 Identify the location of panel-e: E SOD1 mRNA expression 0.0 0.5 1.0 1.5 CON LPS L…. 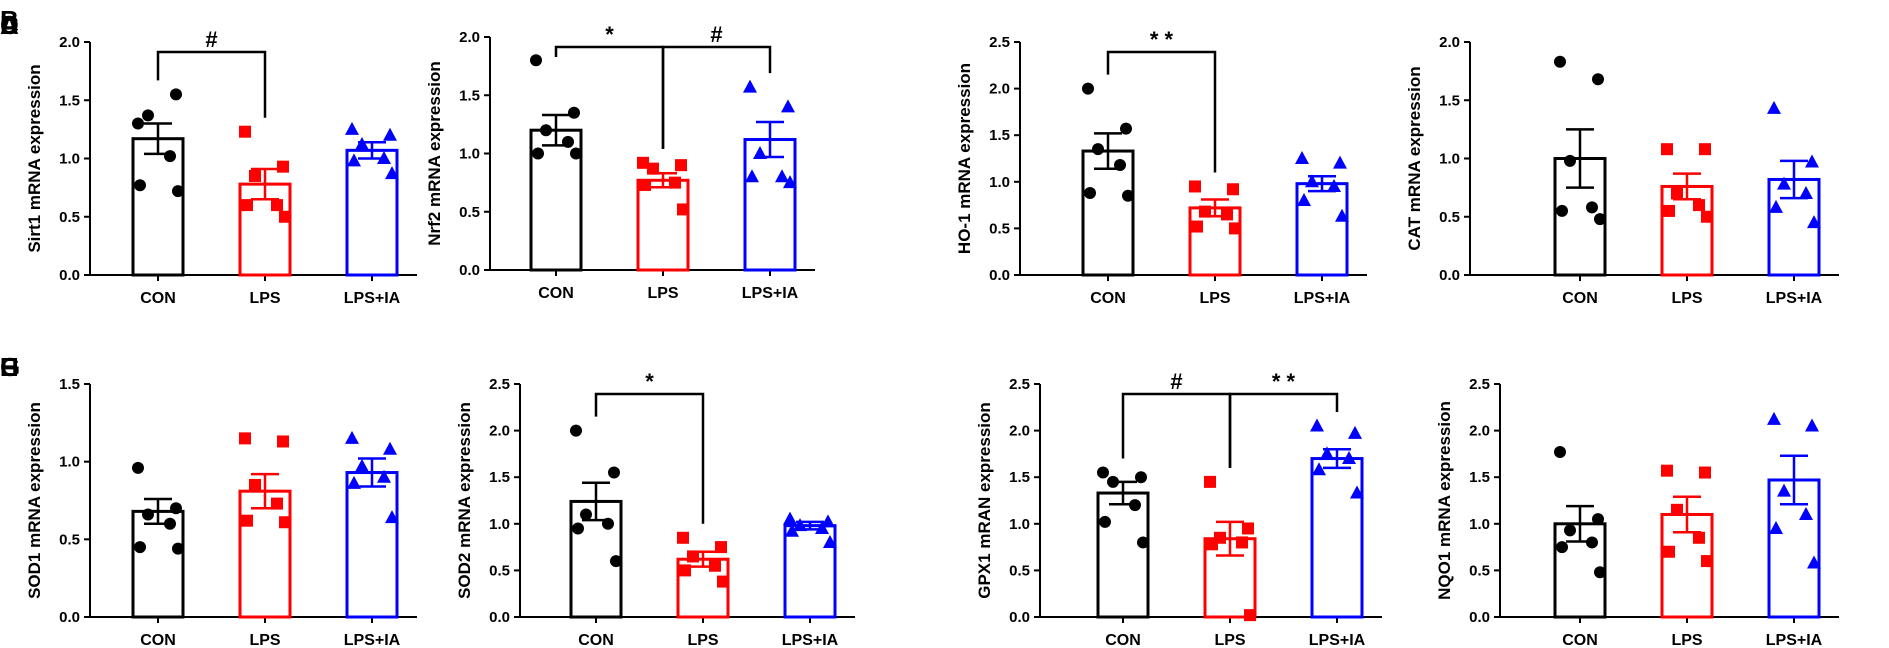
(208, 500).